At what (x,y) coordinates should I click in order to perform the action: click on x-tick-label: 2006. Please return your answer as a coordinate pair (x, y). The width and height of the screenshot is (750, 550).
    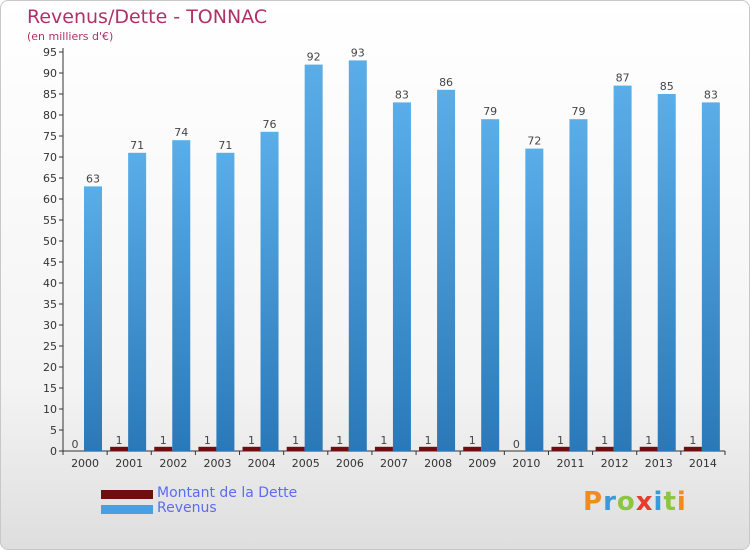
    Looking at the image, I should click on (350, 463).